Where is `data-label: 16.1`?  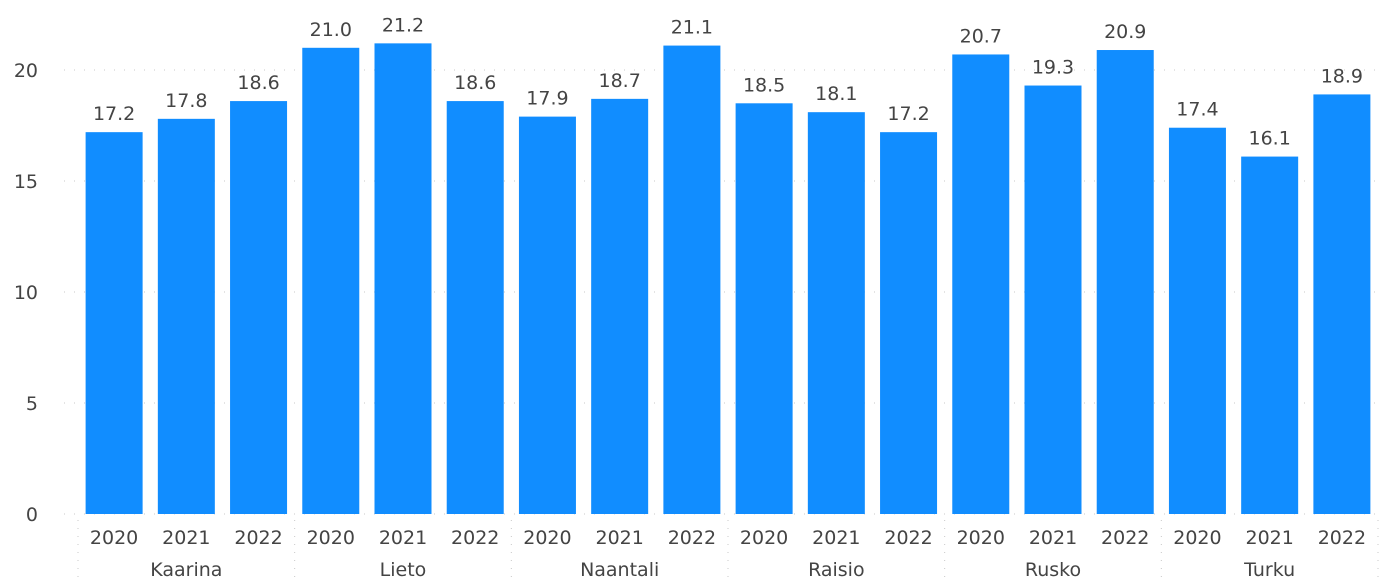
data-label: 16.1 is located at coordinates (1270, 139).